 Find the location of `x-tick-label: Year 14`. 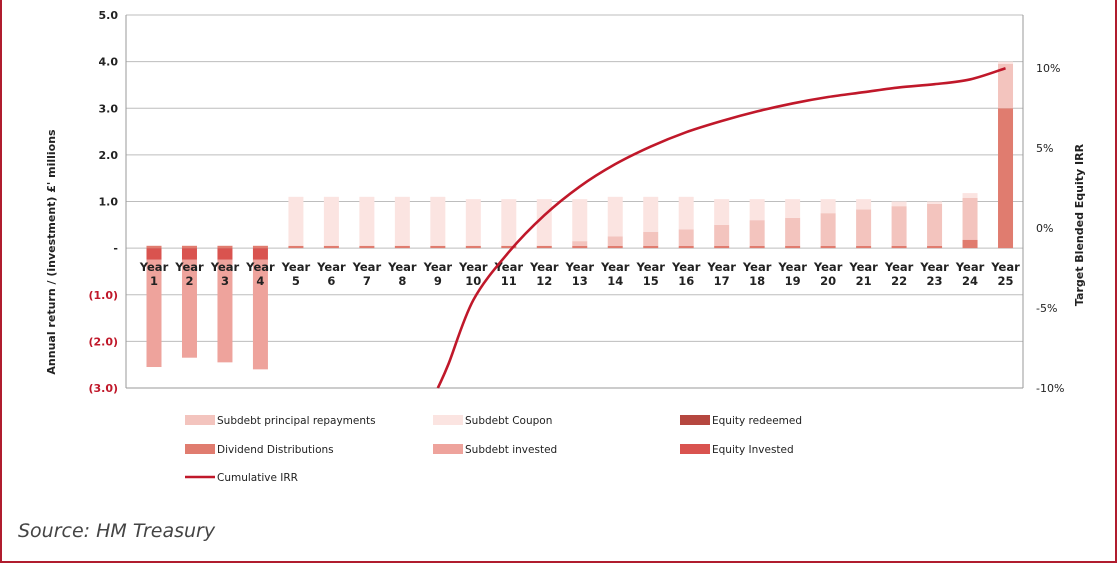

x-tick-label: Year 14 is located at coordinates (615, 274).